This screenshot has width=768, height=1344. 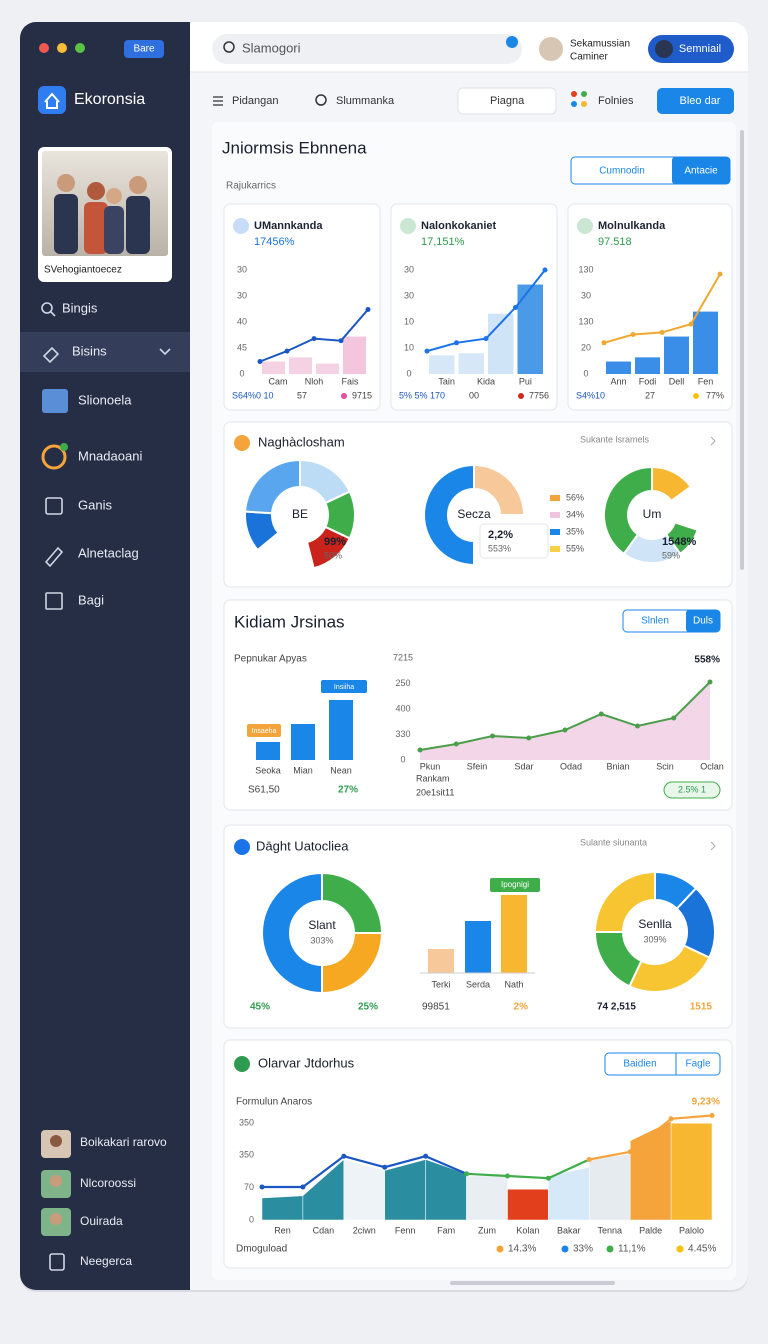 What do you see at coordinates (616, 1007) in the screenshot?
I see `donut-footer: 74 2,515` at bounding box center [616, 1007].